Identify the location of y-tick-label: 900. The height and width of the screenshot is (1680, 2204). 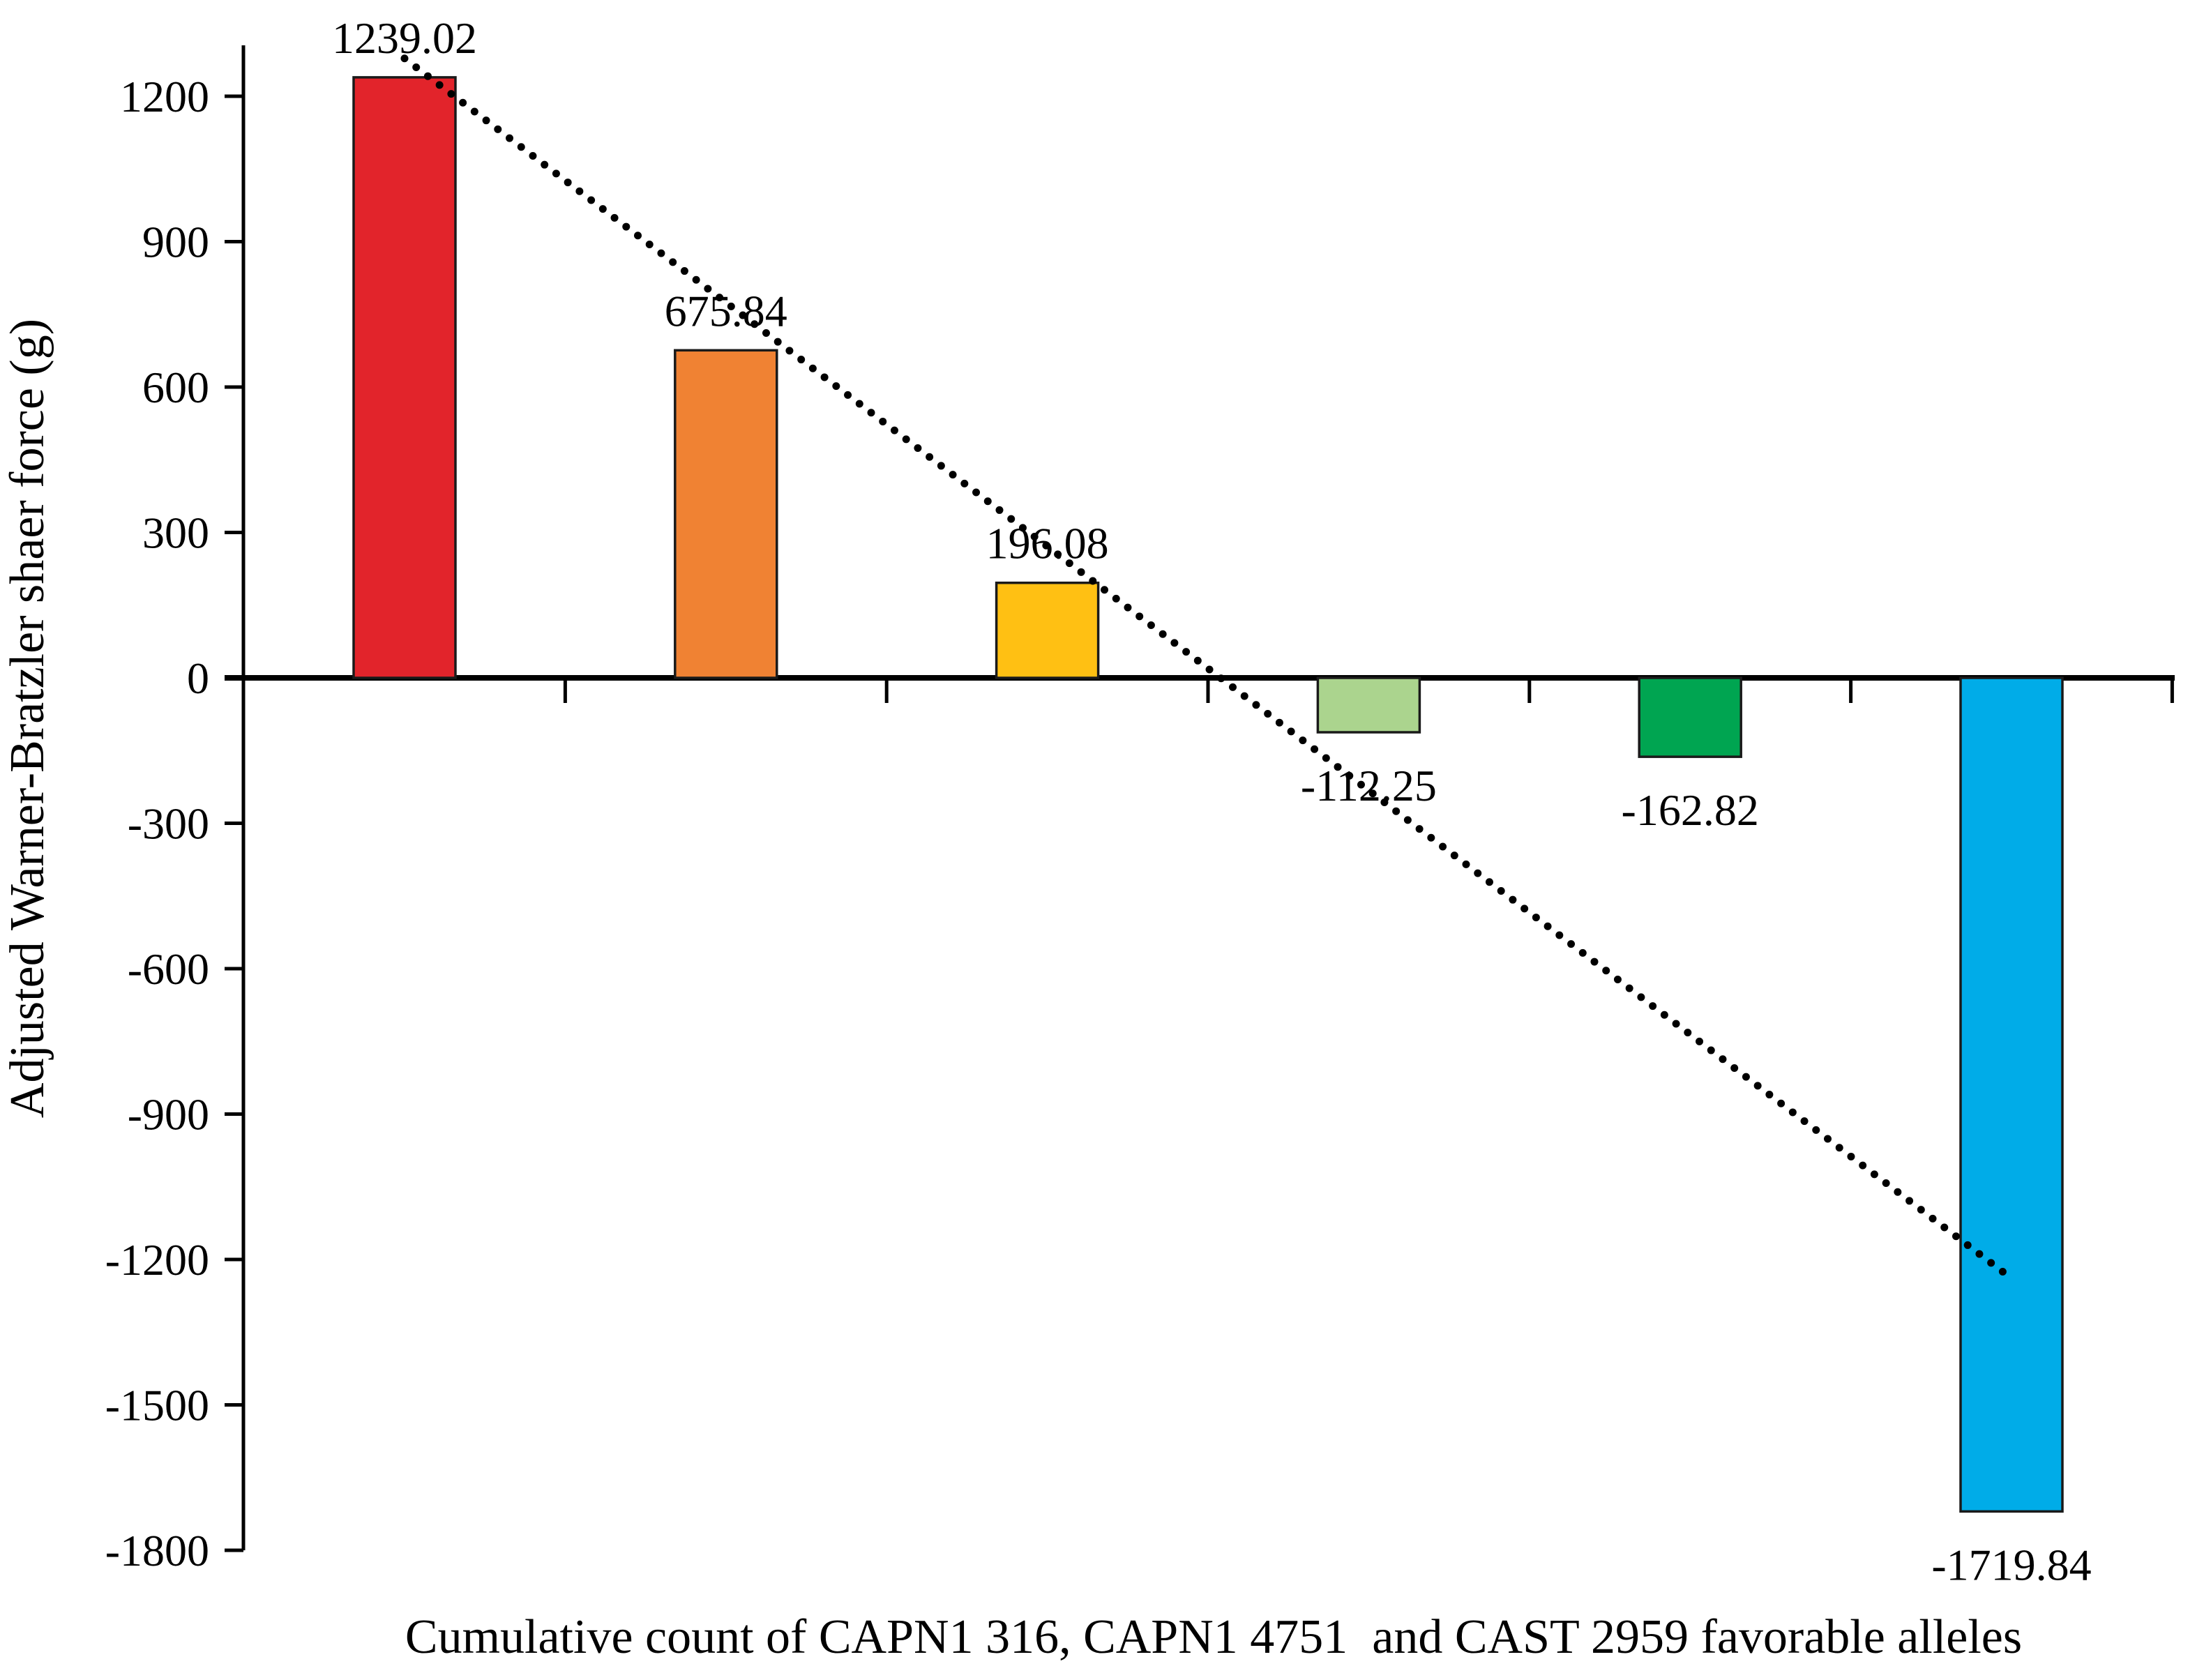
(175, 242).